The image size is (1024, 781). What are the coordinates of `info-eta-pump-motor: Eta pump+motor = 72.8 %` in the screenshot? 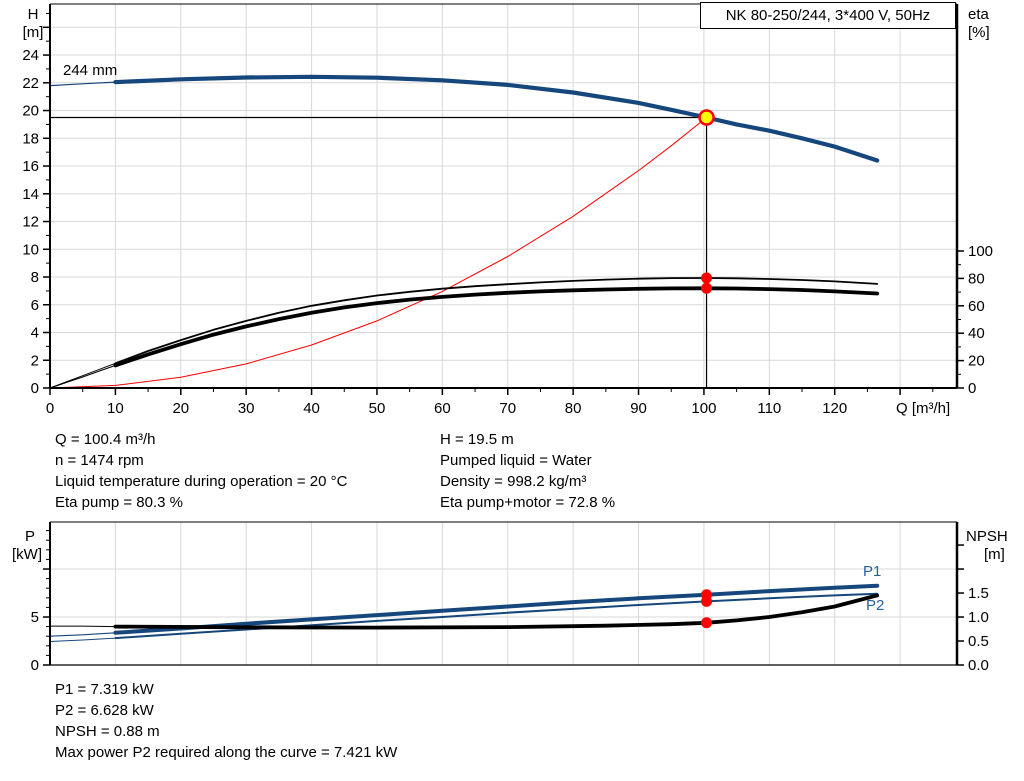 It's located at (528, 502).